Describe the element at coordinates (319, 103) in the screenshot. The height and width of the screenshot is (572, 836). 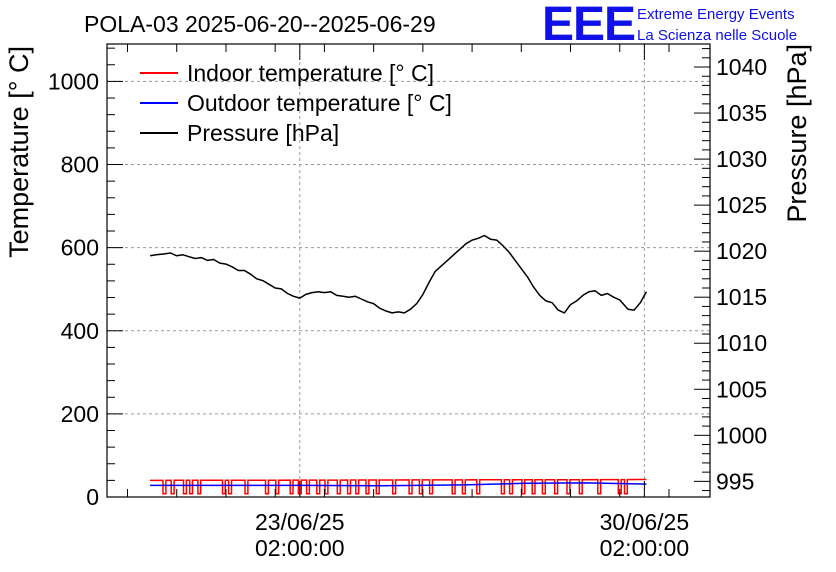
I see `legend-label-outdoor-temperature-c: Outdoor temperature [° C]` at that location.